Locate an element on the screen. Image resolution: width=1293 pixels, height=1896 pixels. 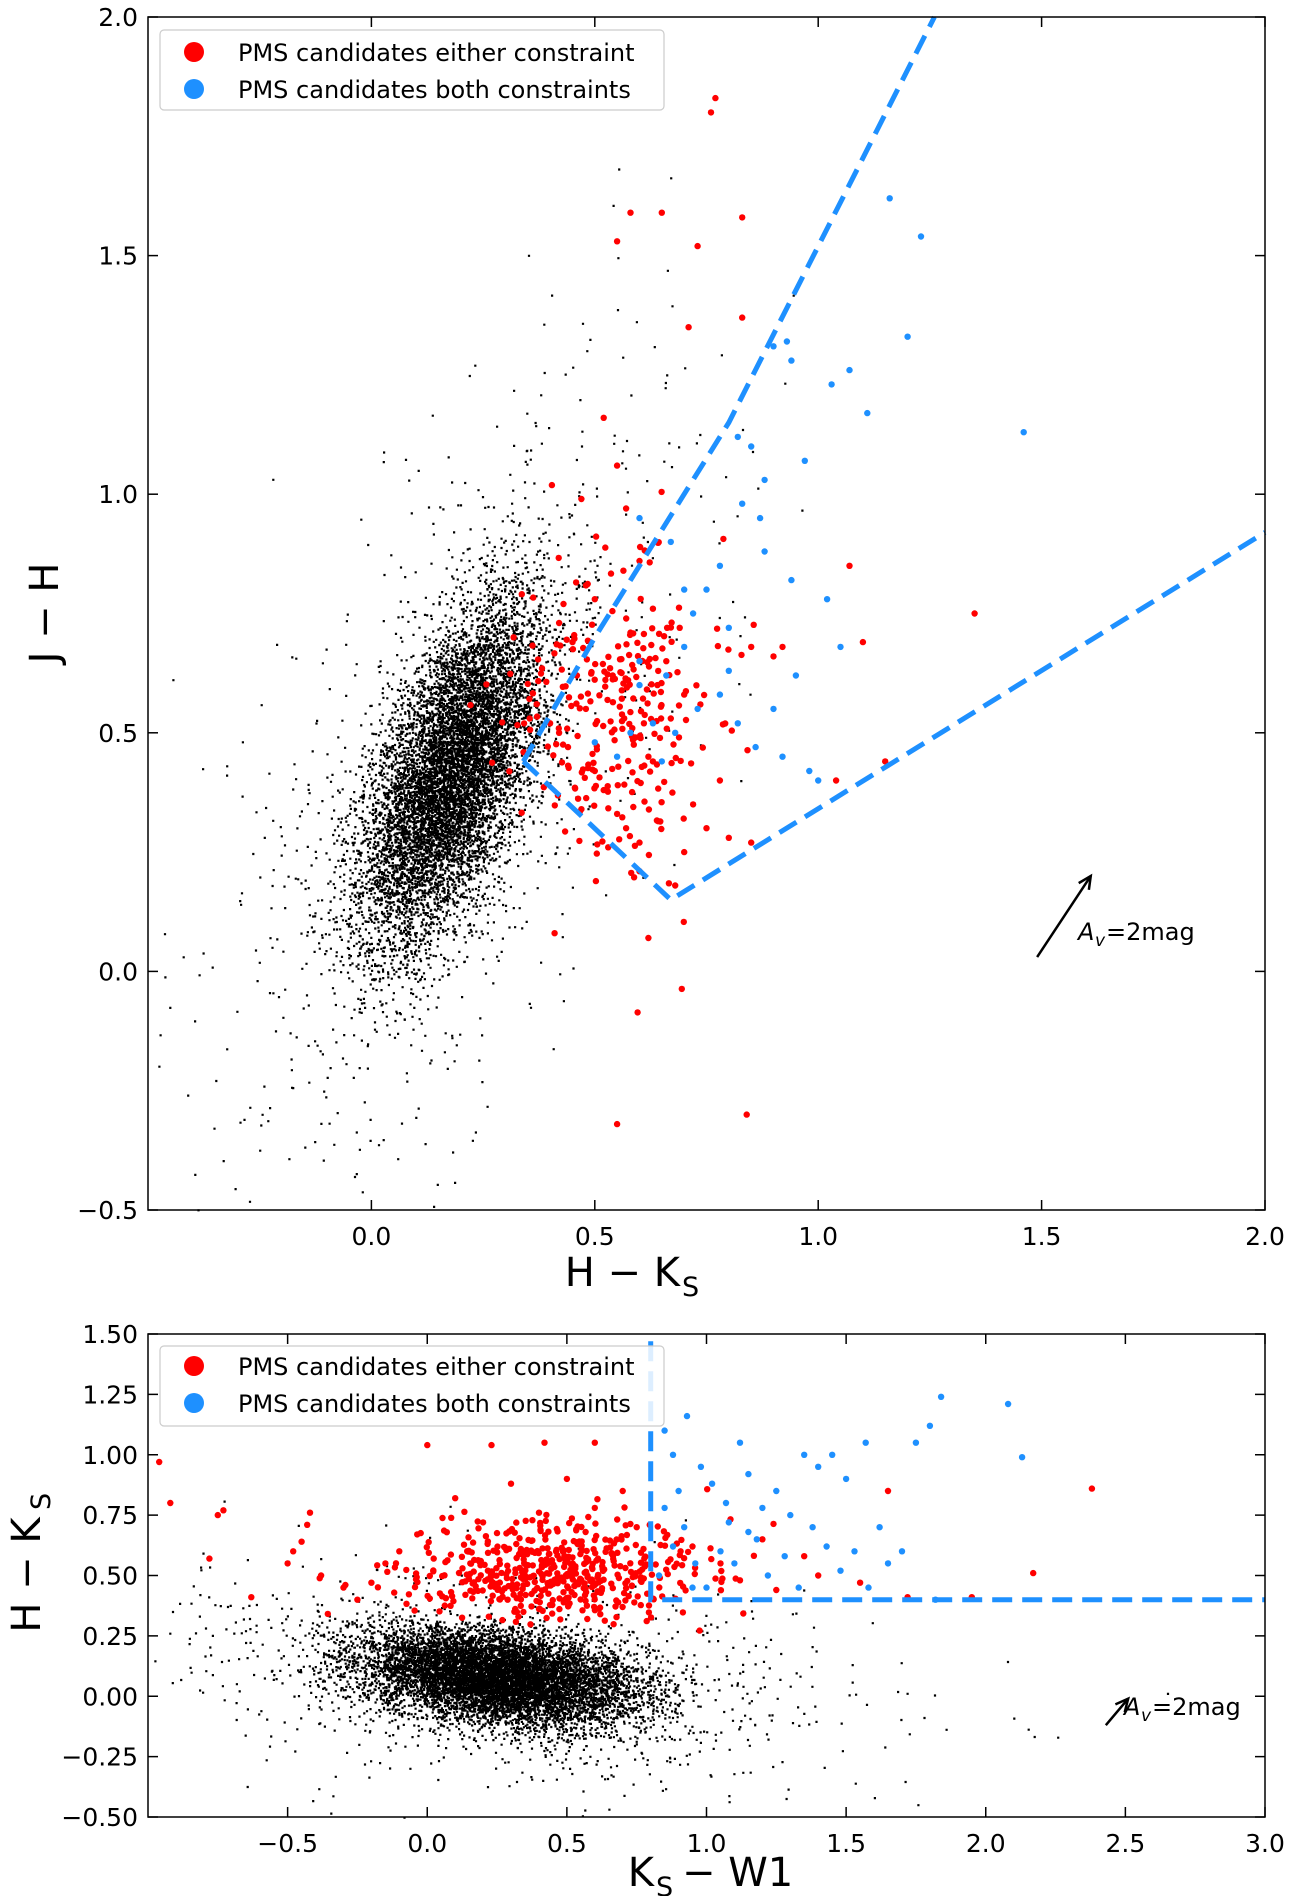
bottom-ytick-label: 0.25 is located at coordinates (110, 1636).